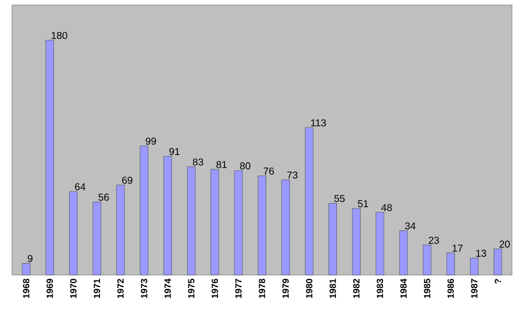 This screenshot has height=332, width=520. I want to click on x-tick-label: 1972, so click(120, 288).